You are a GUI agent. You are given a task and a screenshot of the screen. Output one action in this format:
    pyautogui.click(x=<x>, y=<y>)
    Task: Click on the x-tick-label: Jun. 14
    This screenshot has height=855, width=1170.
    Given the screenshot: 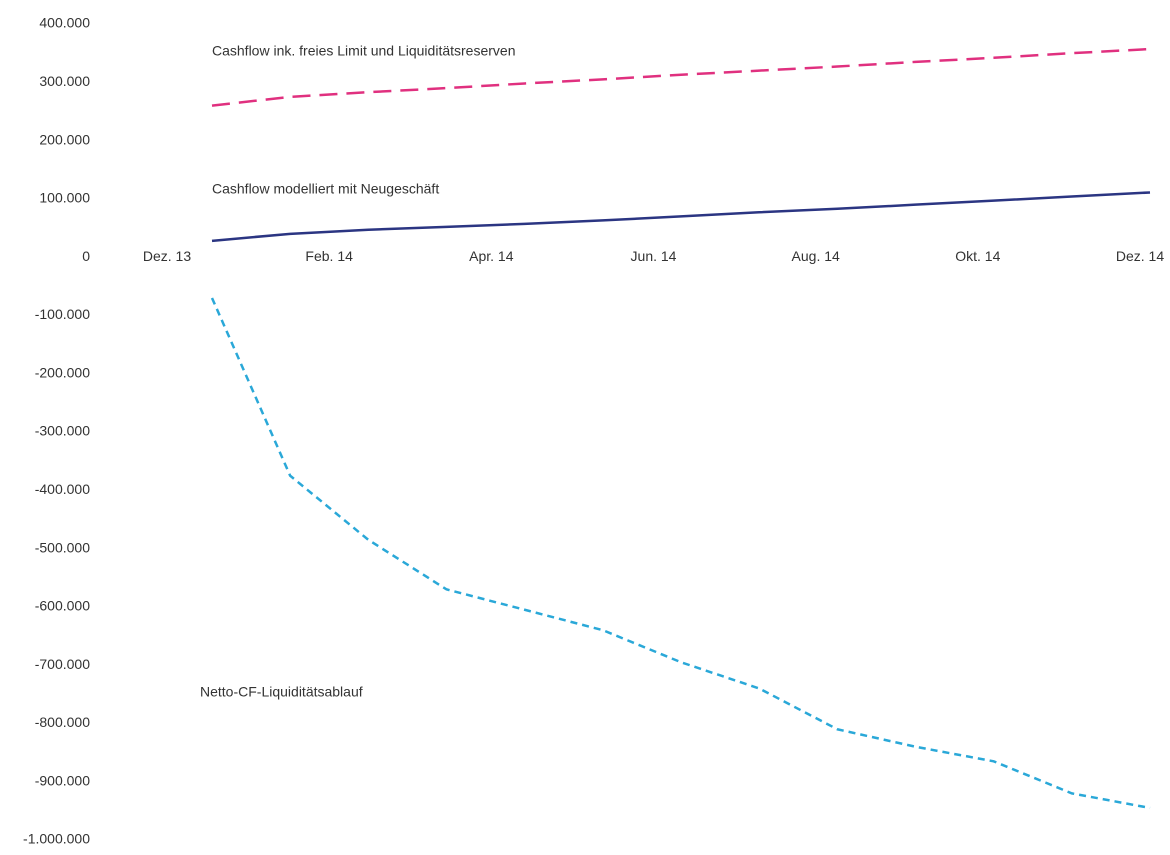 What is the action you would take?
    pyautogui.click(x=654, y=256)
    